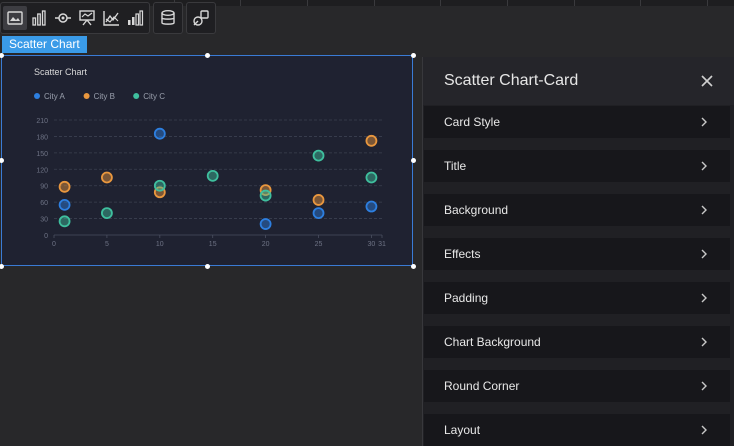 This screenshot has height=446, width=734. Describe the element at coordinates (319, 244) in the screenshot. I see `x-tick-label: 25` at that location.